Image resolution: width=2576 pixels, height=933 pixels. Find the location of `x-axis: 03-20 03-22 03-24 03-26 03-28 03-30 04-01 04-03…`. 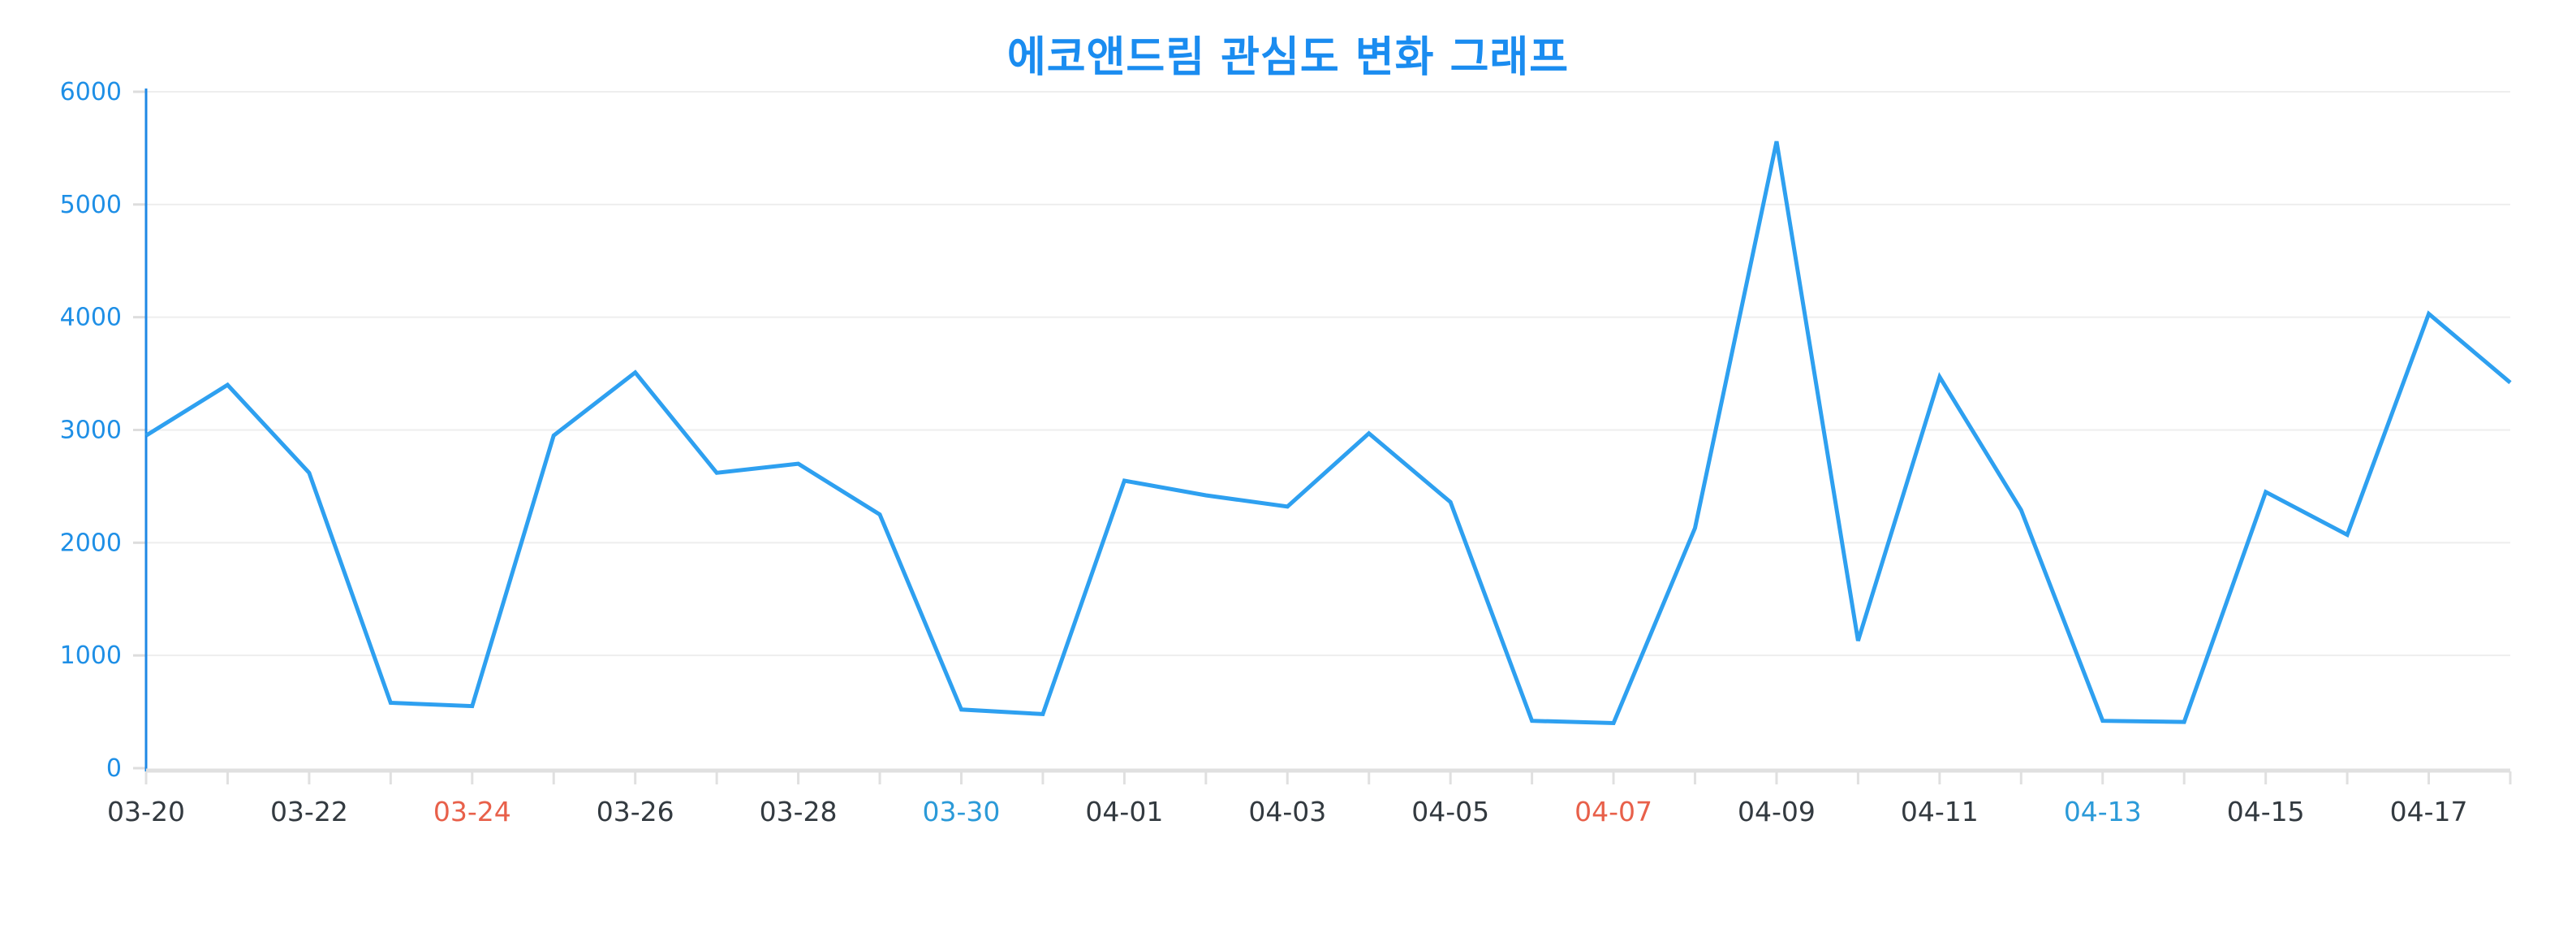

x-axis: 03-20 03-22 03-24 03-26 03-28 03-30 04-01 04-03… is located at coordinates (1310, 797).